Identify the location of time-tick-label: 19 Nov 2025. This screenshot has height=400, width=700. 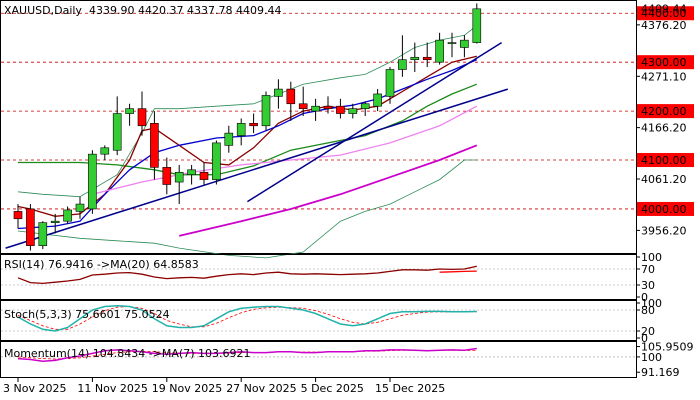
(187, 388).